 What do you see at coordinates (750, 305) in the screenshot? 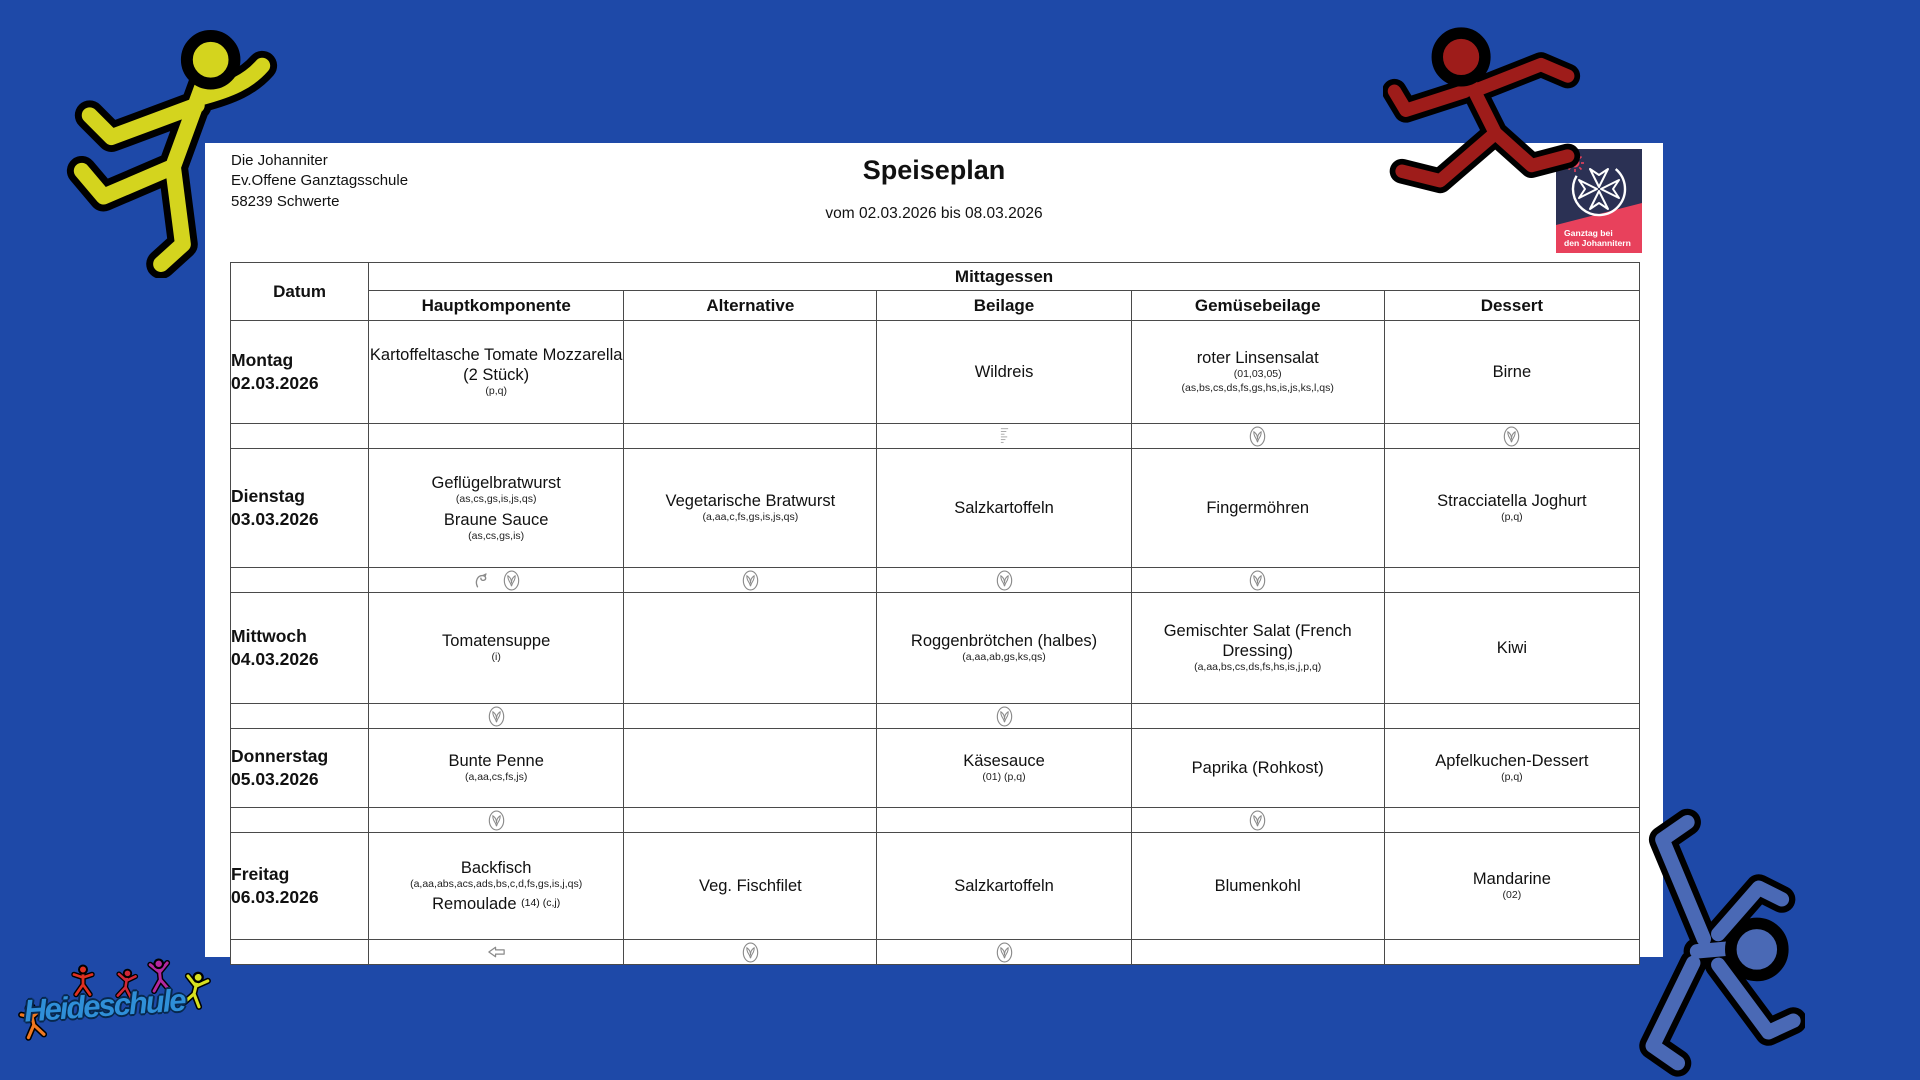
I see `column-header-alternative: Alternative` at bounding box center [750, 305].